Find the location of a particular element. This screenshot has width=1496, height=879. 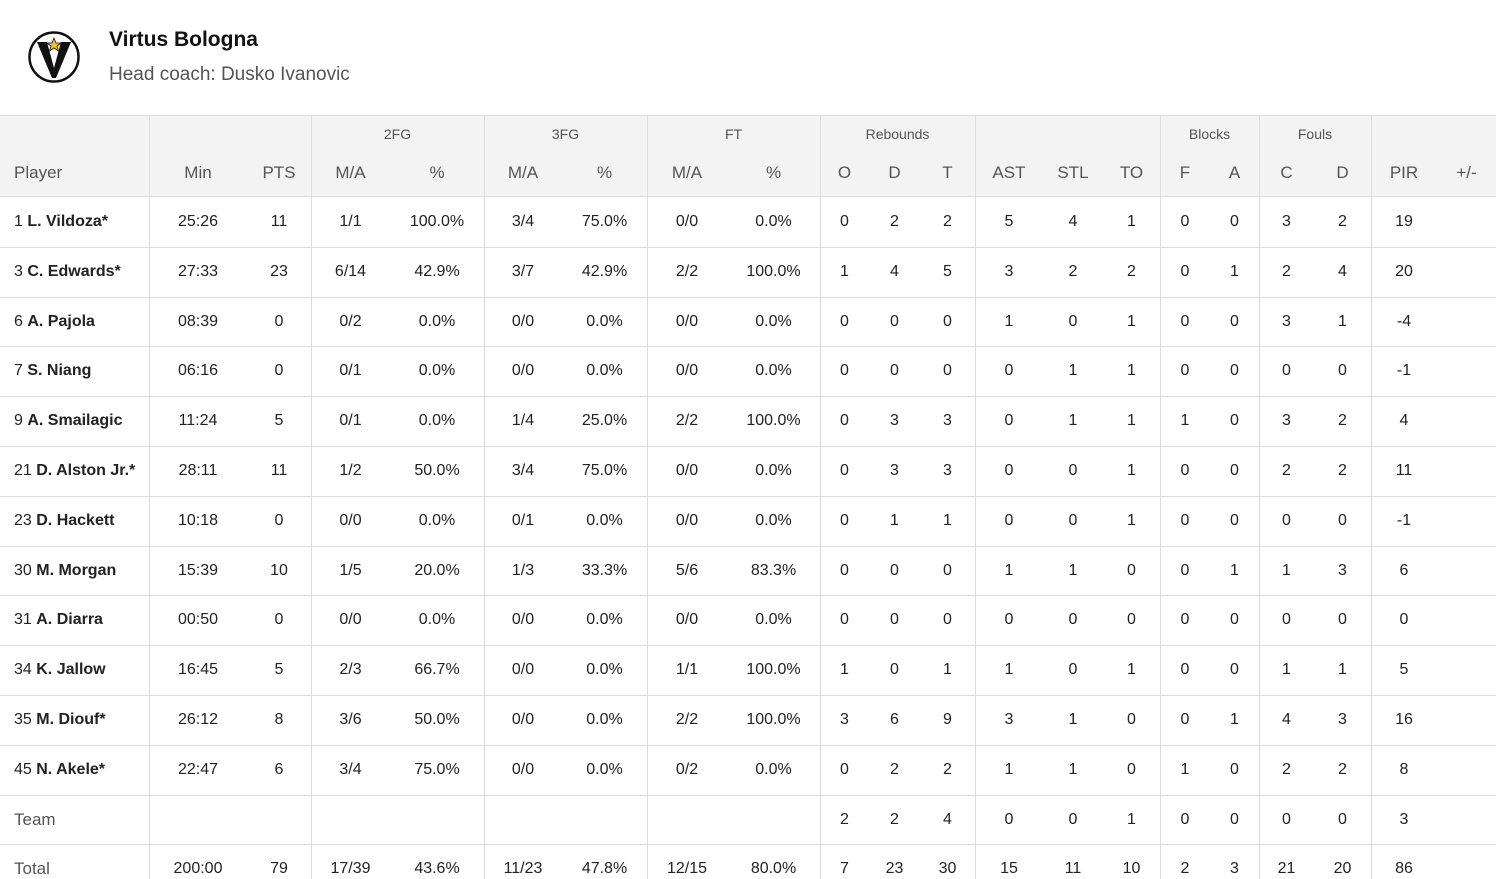

player-number: 1 is located at coordinates (18, 221).